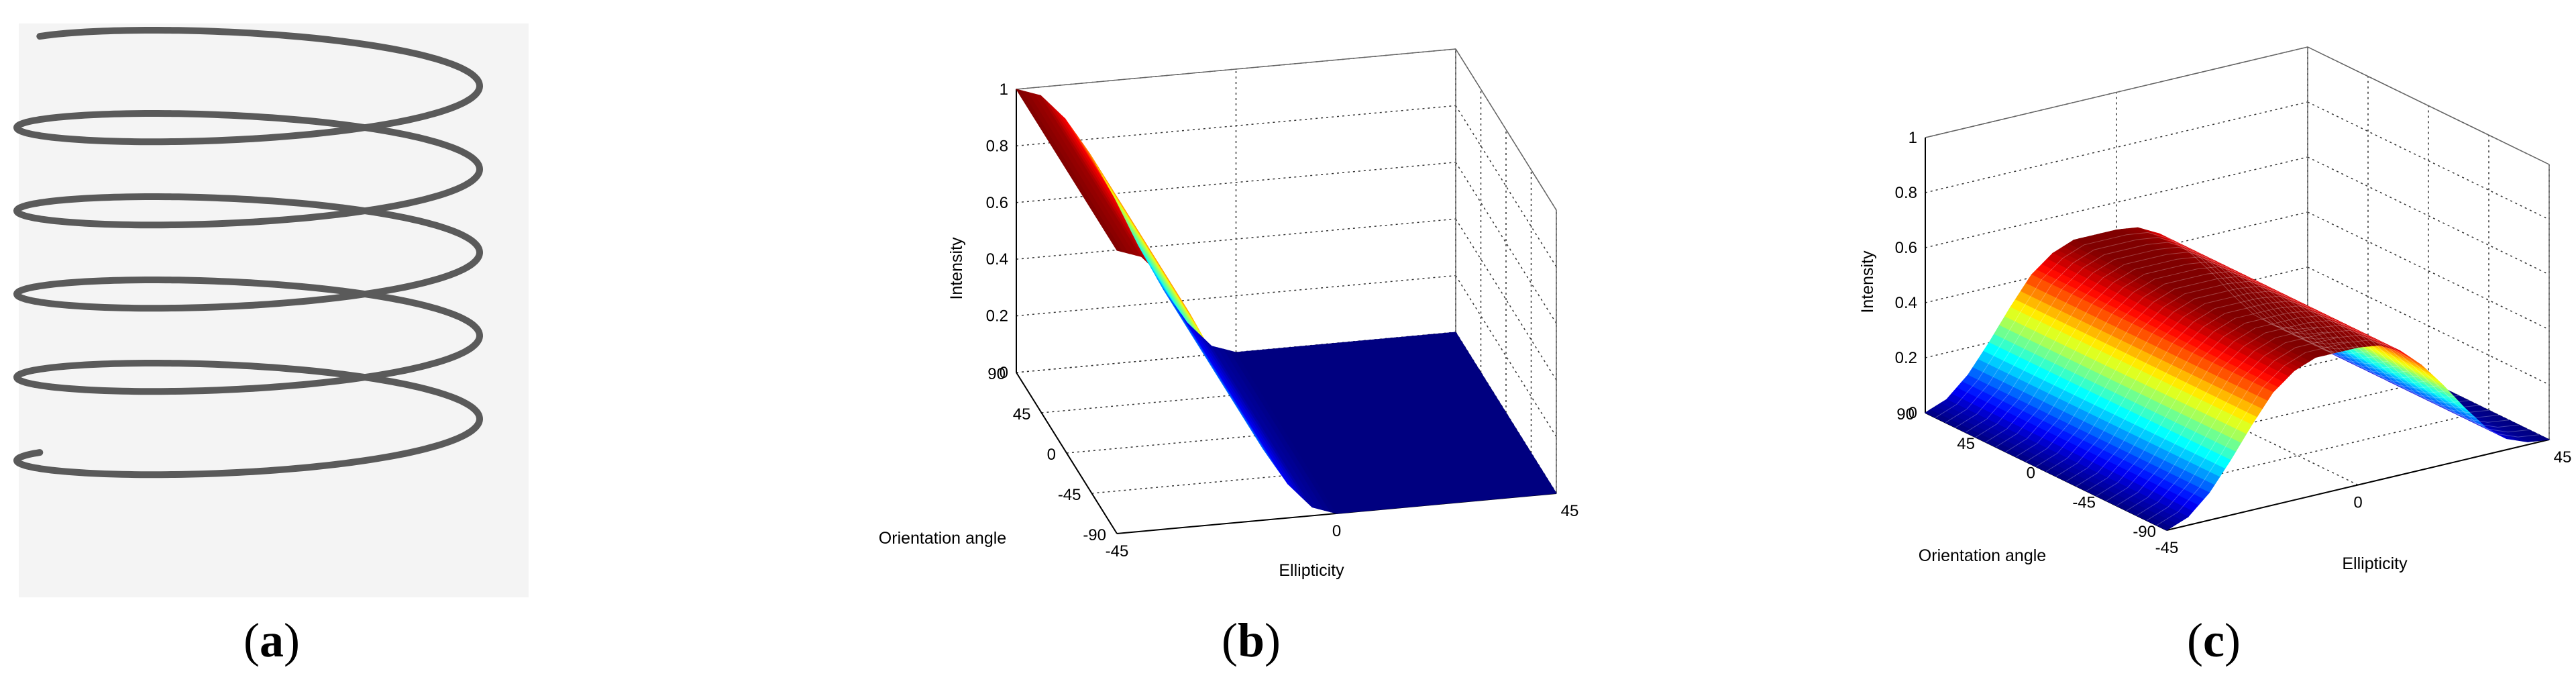 This screenshot has width=2576, height=694. Describe the element at coordinates (956, 268) in the screenshot. I see `zlabel-b: Intensity` at that location.